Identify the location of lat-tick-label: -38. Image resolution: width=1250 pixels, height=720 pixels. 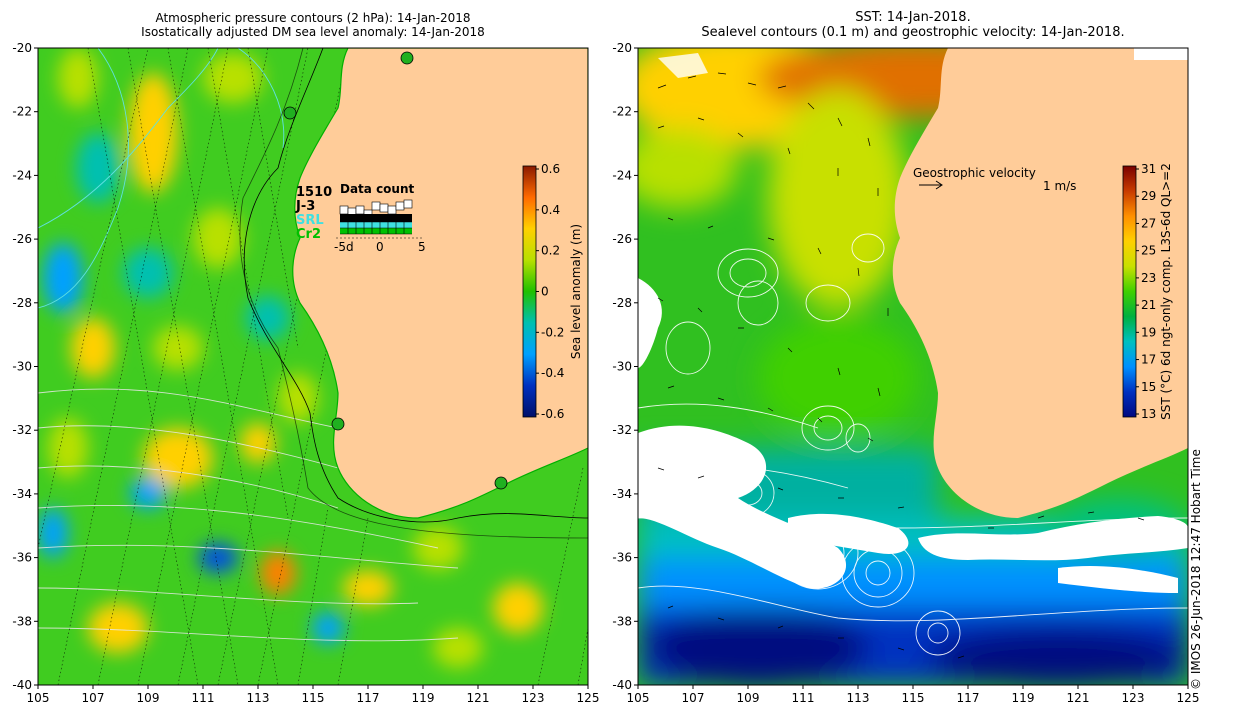
(22, 621).